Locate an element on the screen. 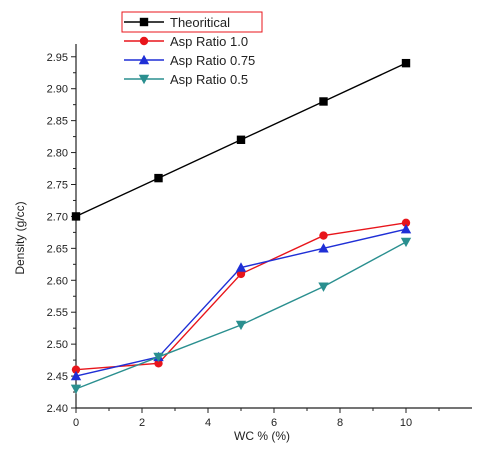 This screenshot has height=455, width=488. x-tick-label: 6 is located at coordinates (274, 423).